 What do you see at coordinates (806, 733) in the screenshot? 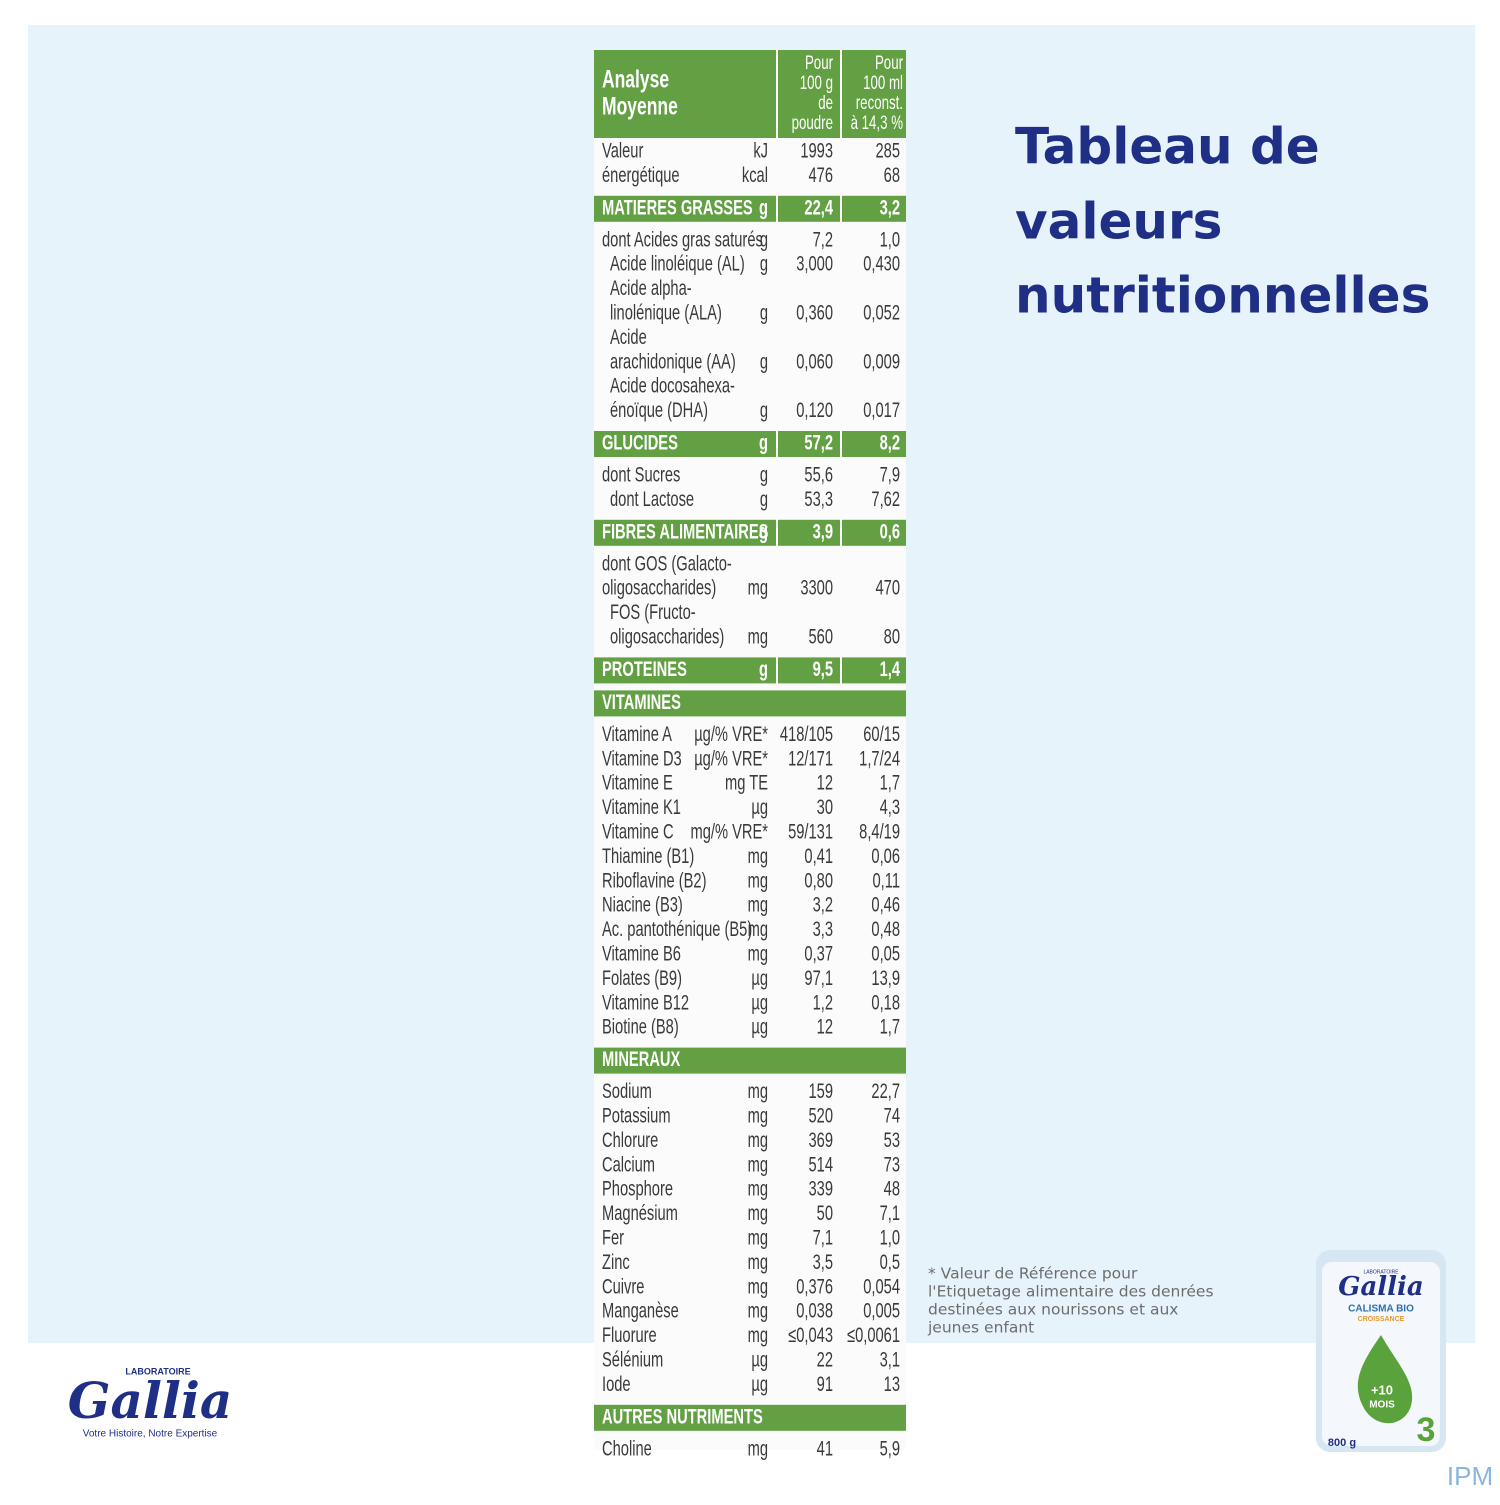
I see `row-value-wrap: 418/105` at bounding box center [806, 733].